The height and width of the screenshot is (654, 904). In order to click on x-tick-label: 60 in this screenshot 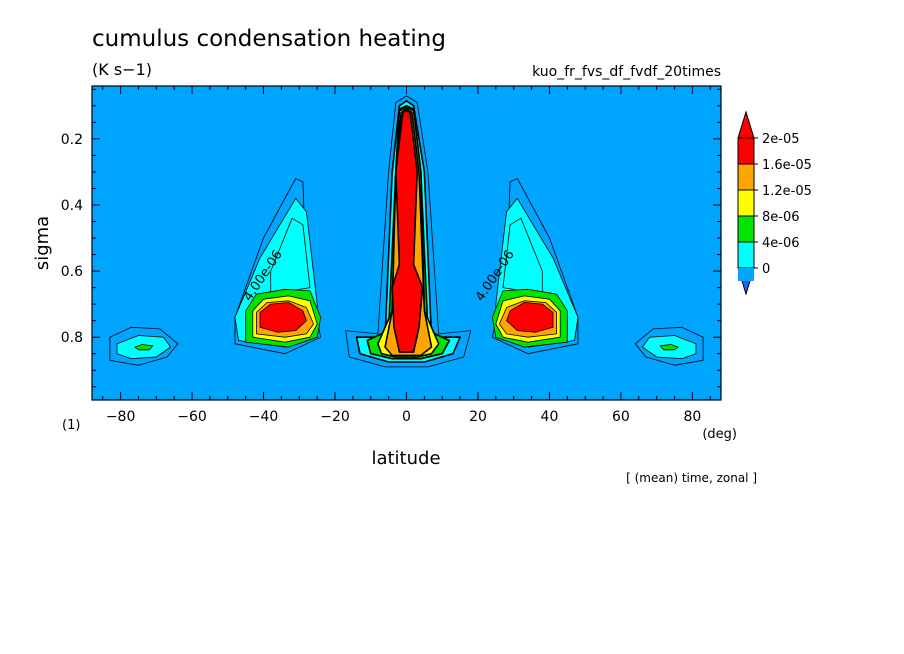, I will do `click(621, 417)`.